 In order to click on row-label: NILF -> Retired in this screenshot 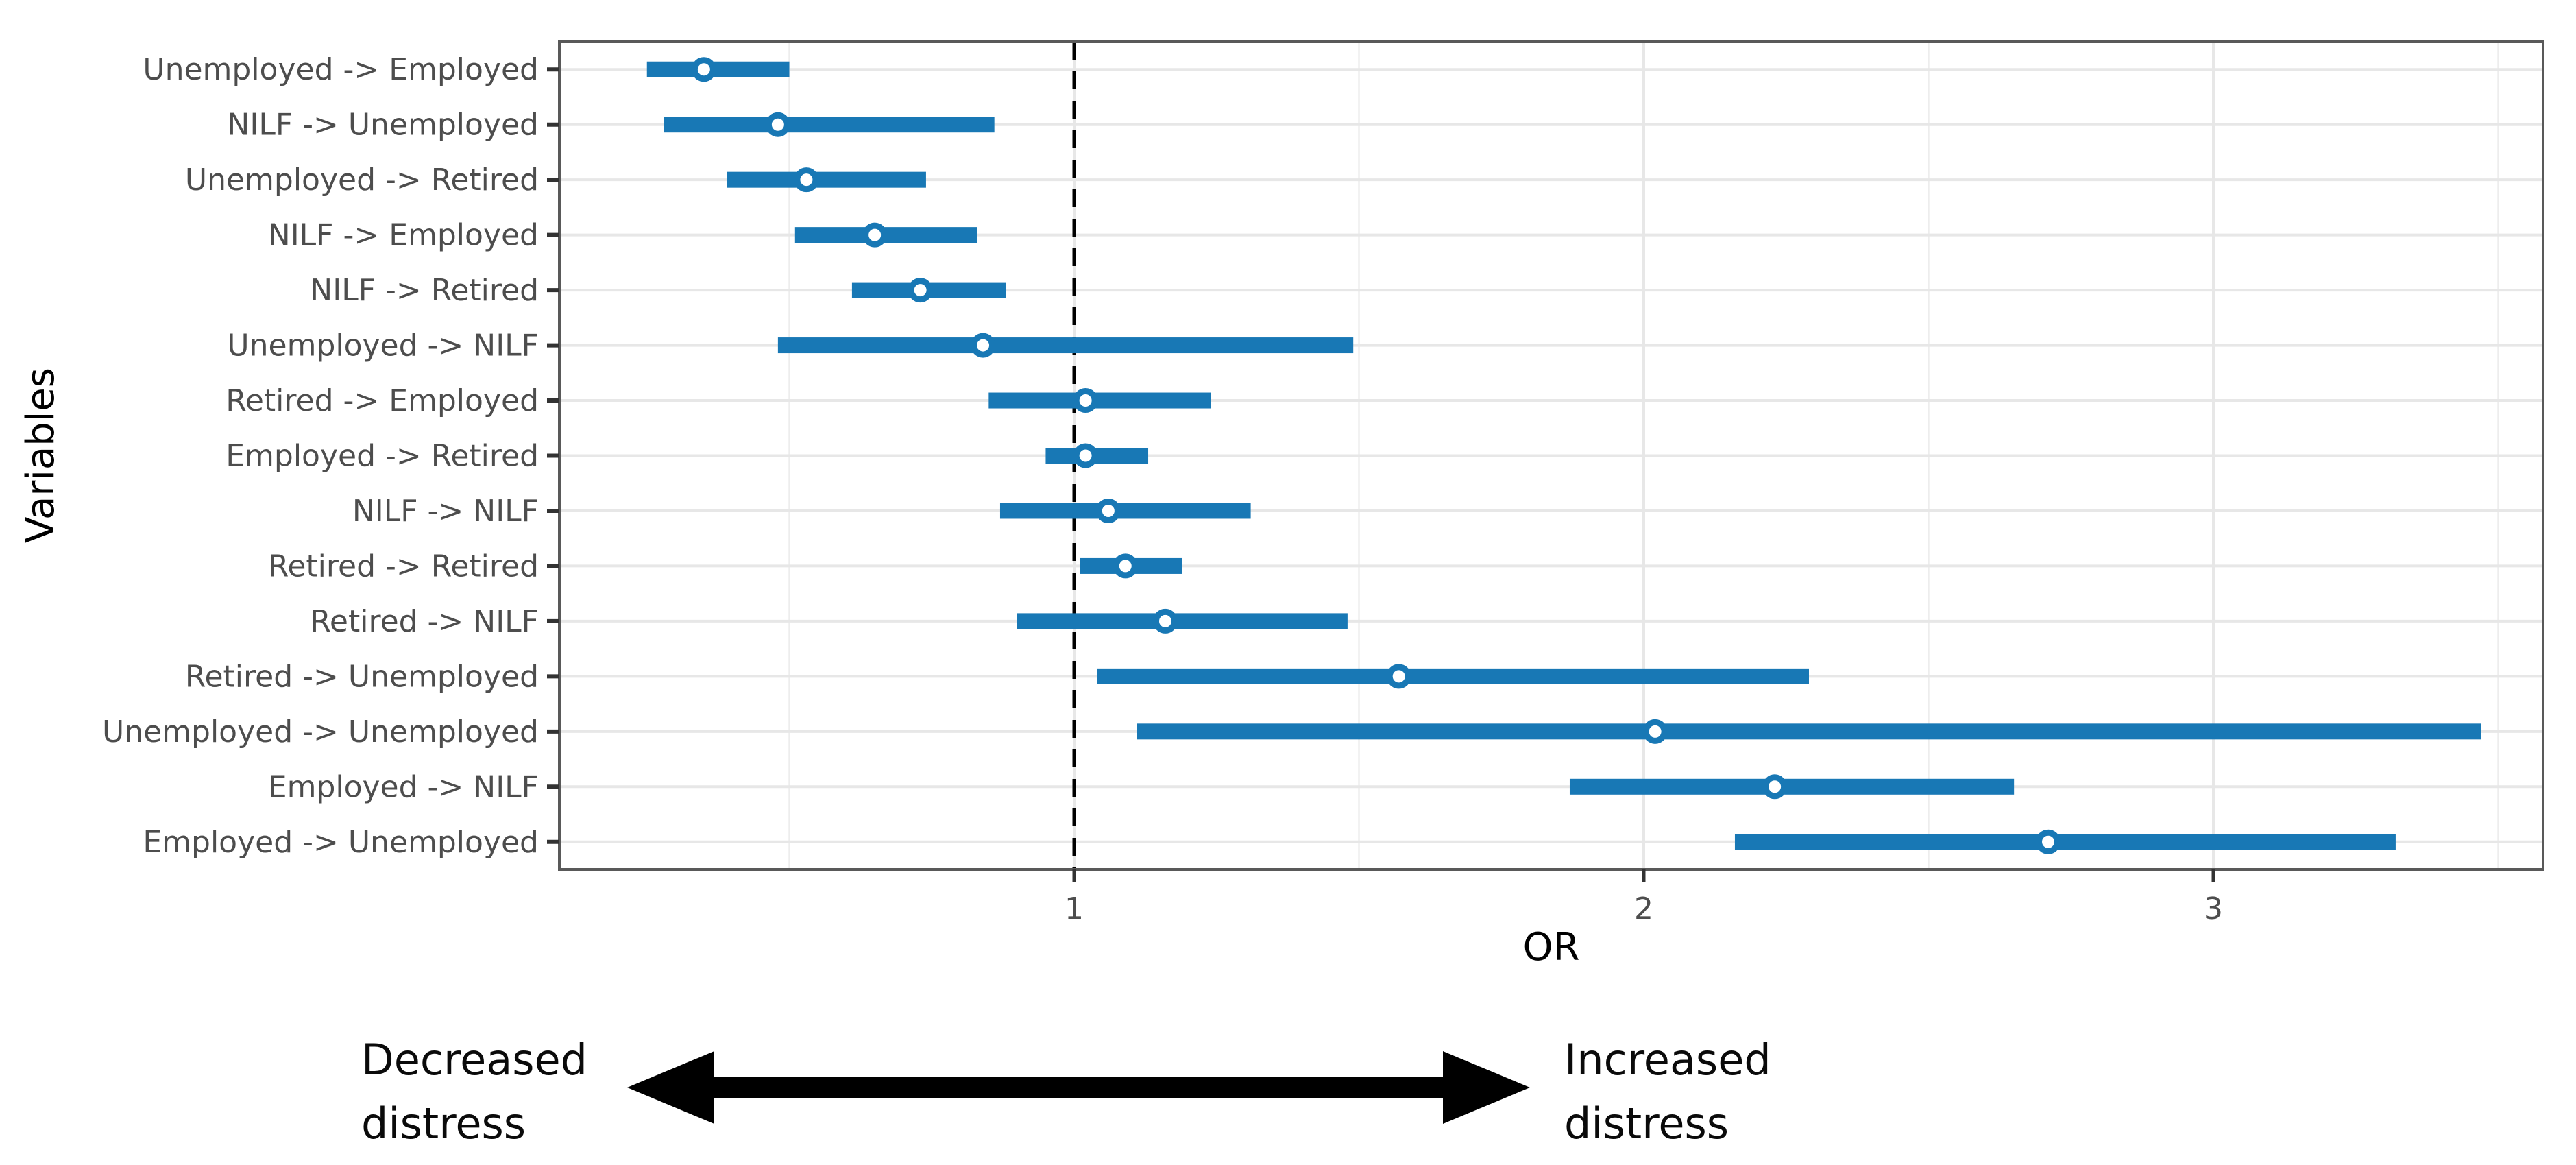, I will do `click(424, 290)`.